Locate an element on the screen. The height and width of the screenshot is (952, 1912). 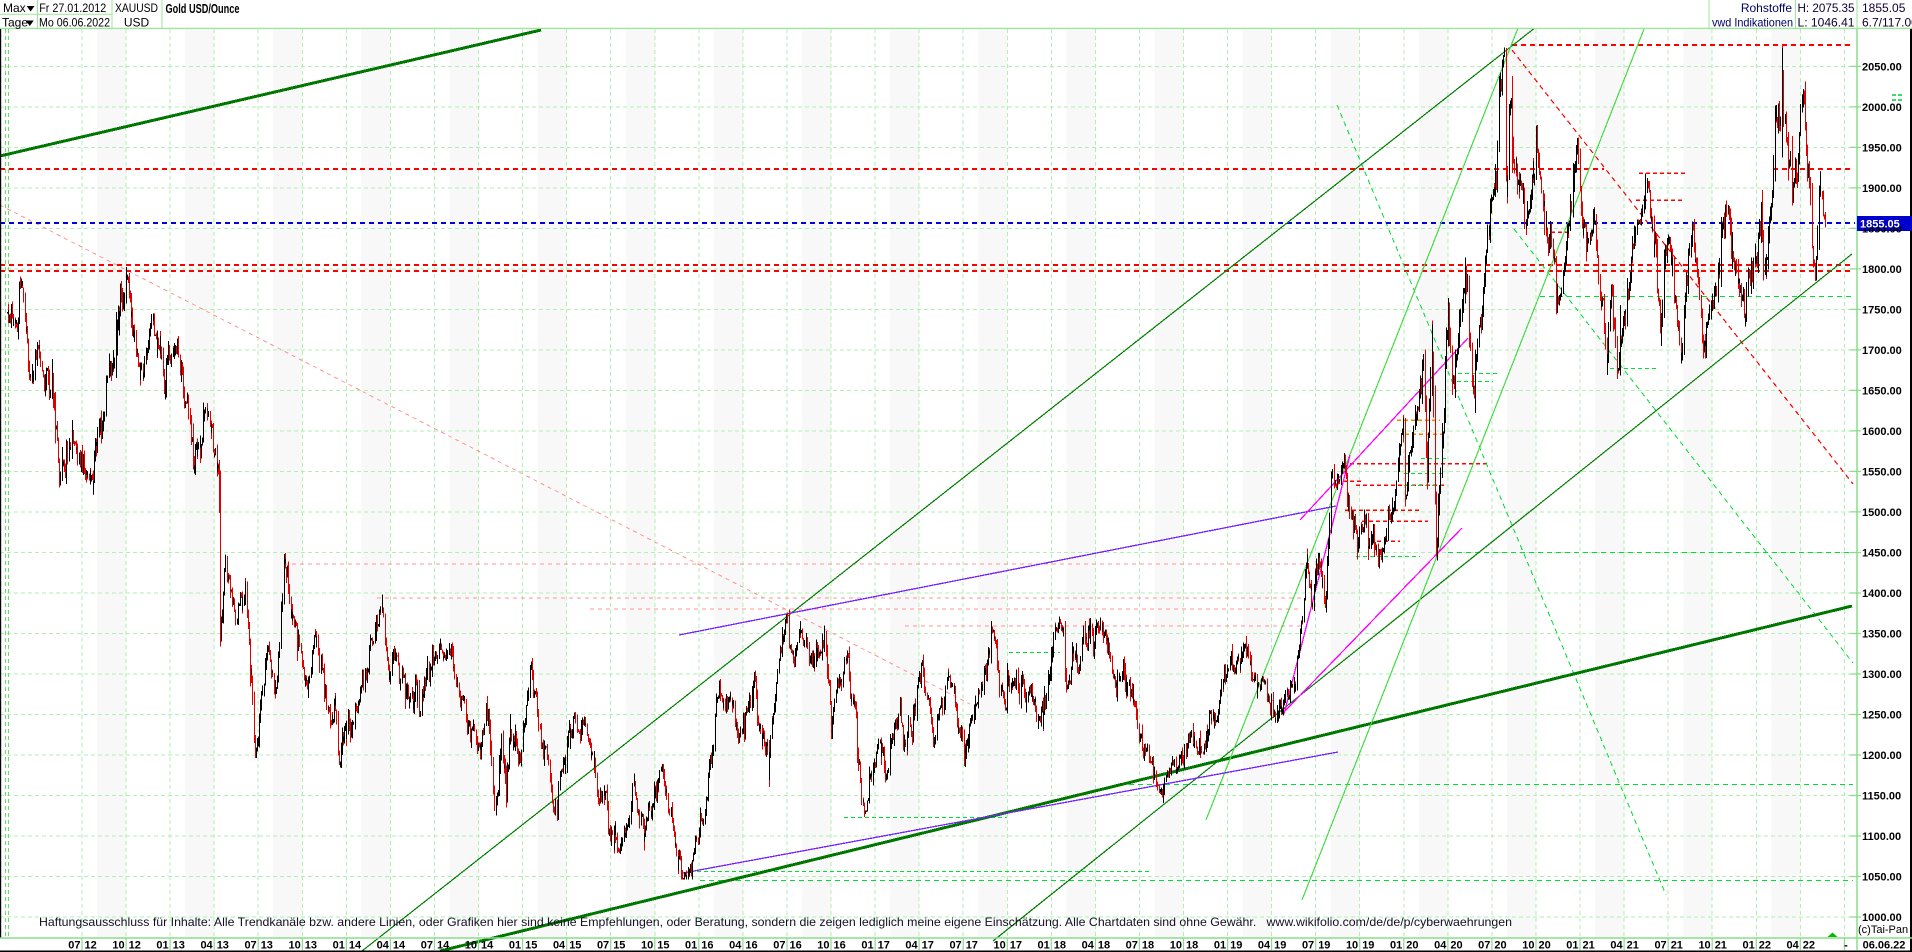
svg-text: (c)Tai-Pan is located at coordinates (1883, 930).